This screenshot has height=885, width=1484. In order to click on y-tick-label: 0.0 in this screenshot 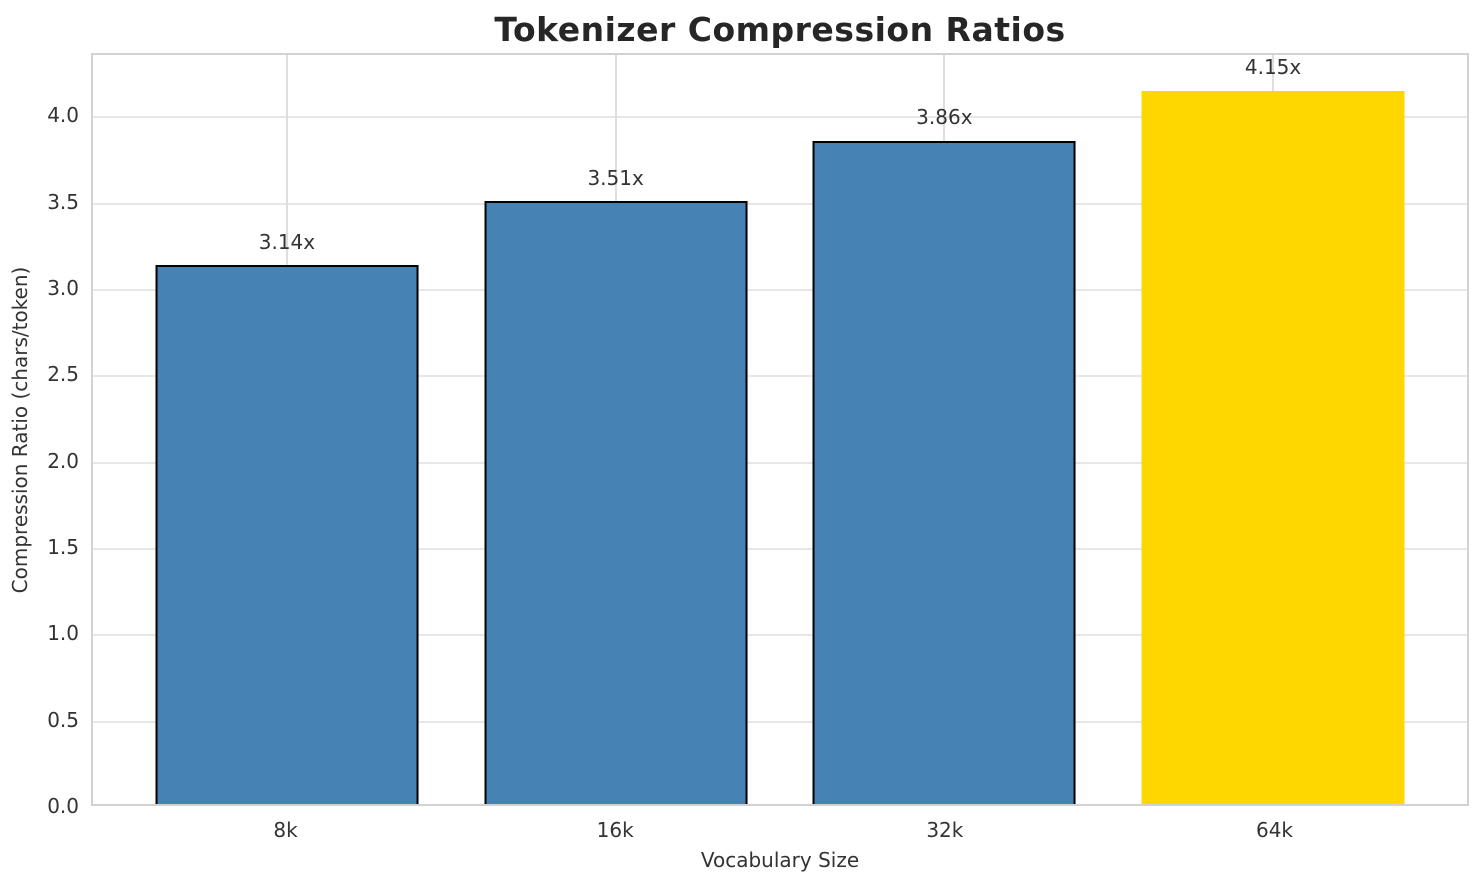, I will do `click(63, 806)`.